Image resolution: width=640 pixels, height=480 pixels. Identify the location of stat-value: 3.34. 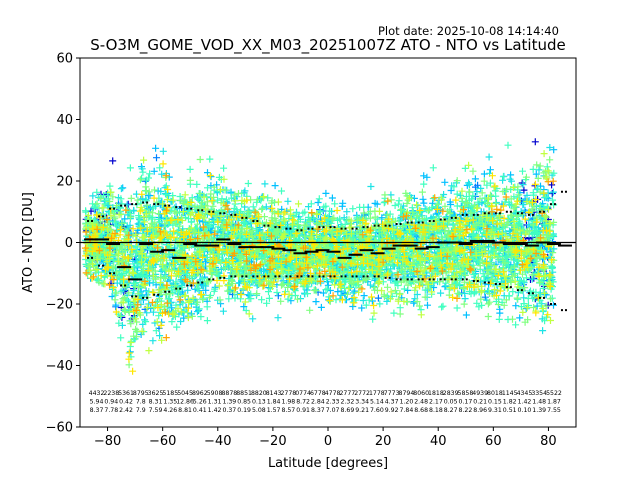
(362, 402).